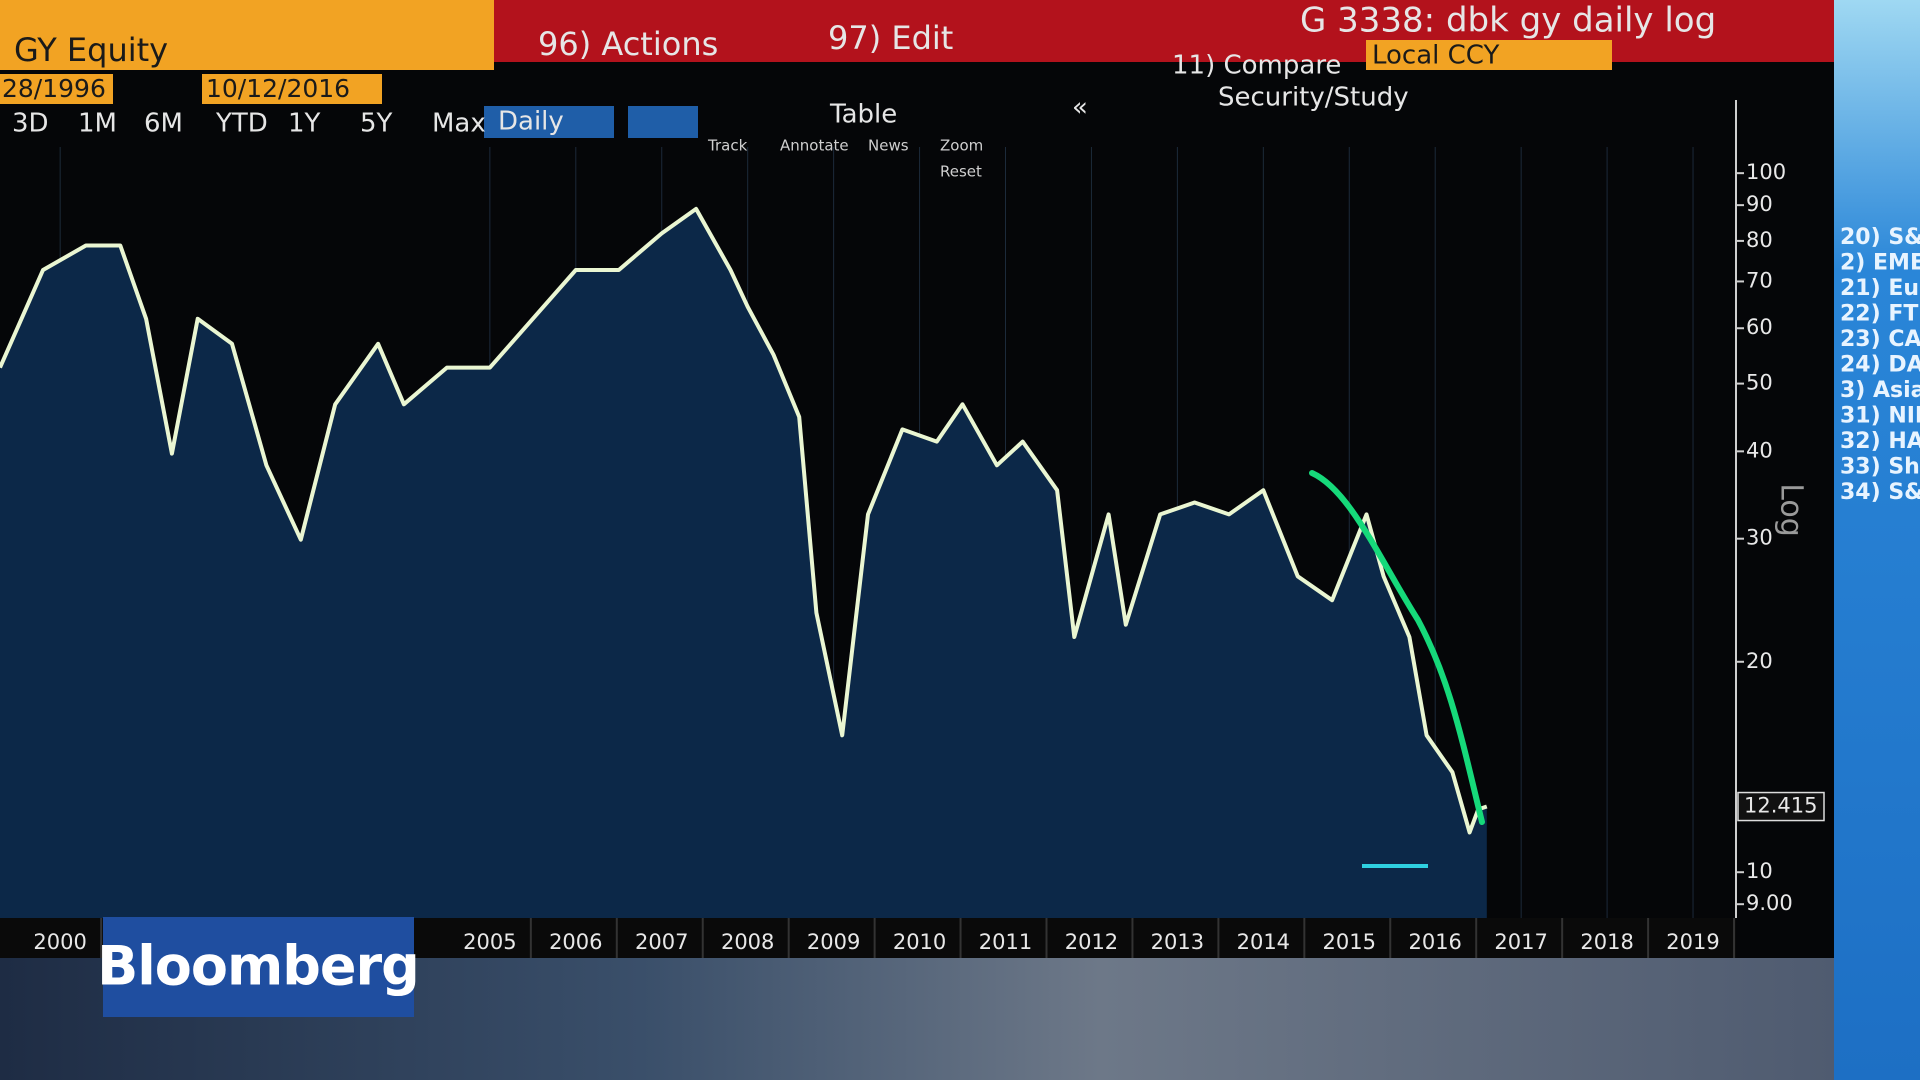 The image size is (1920, 1080). I want to click on reset-button: Reset, so click(961, 172).